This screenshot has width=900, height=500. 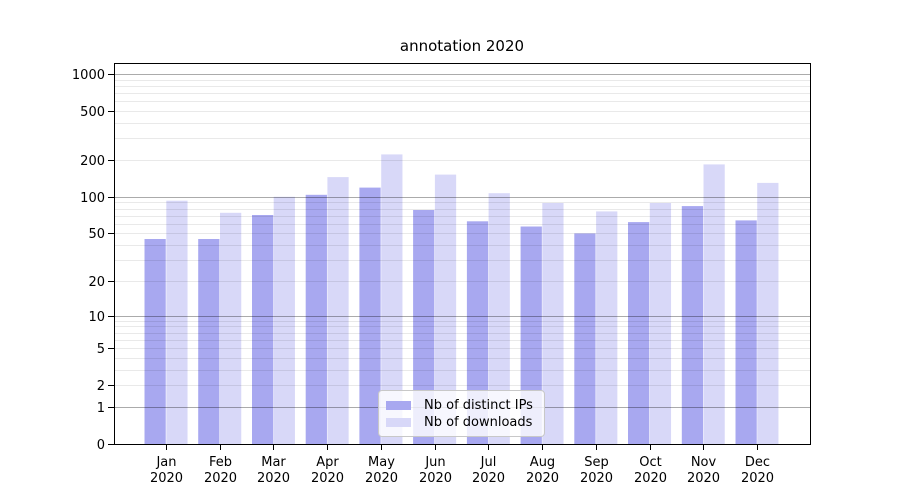 What do you see at coordinates (273, 462) in the screenshot?
I see `x-tick-label-month: Mar` at bounding box center [273, 462].